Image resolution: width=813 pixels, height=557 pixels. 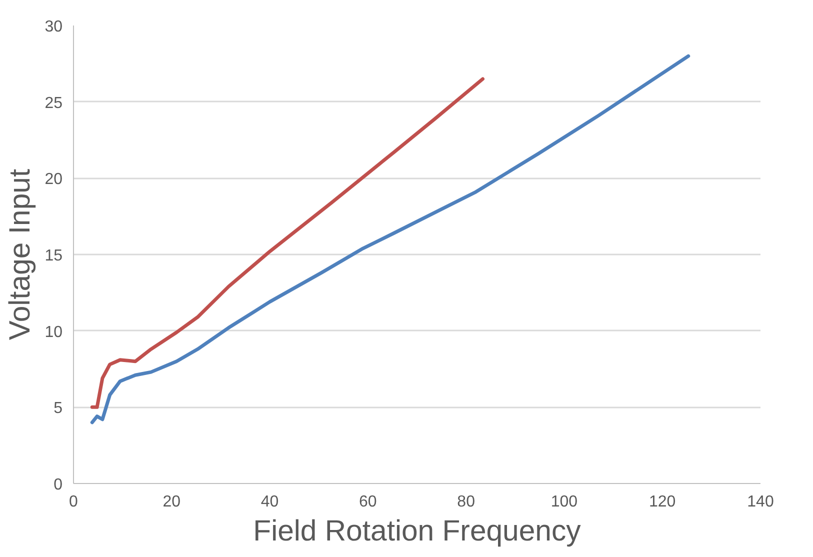 I want to click on y-tick-label: 5, so click(x=58, y=409).